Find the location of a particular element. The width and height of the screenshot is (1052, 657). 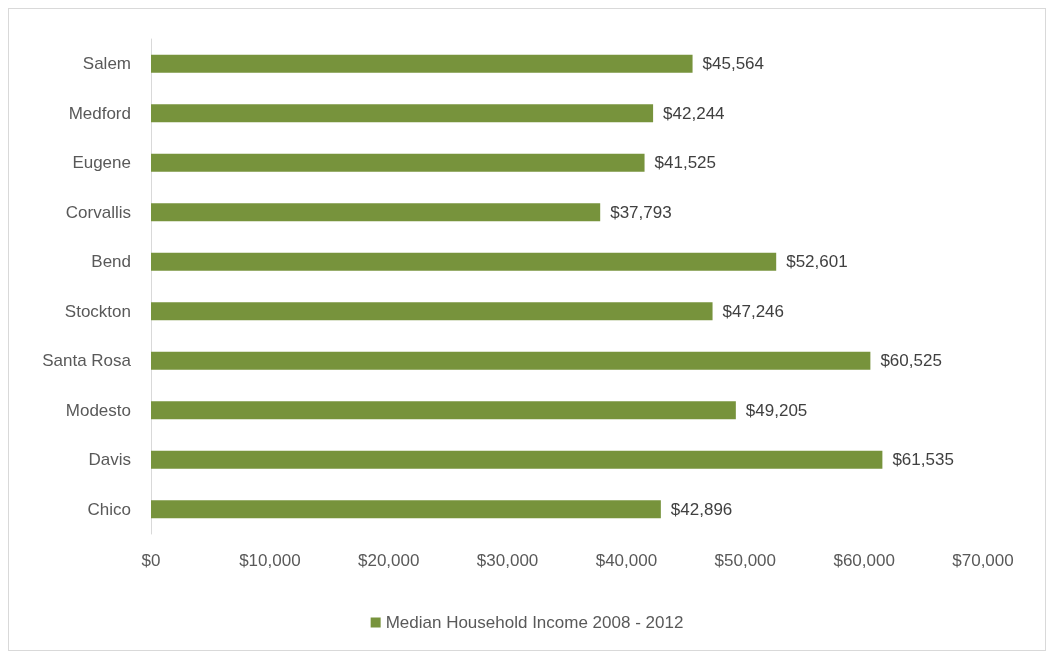

data-label: $60,525 is located at coordinates (911, 361).